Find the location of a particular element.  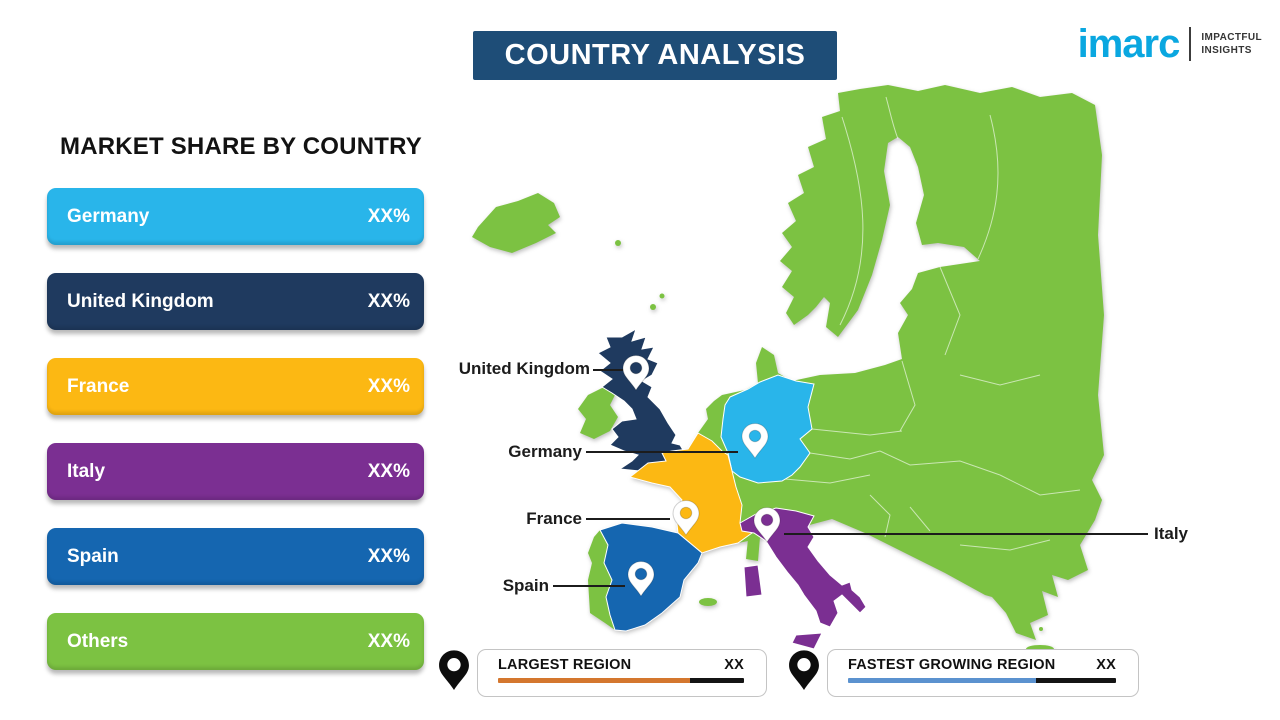

share-bar-united-kingdom: United Kingdom XX% is located at coordinates (235, 301).